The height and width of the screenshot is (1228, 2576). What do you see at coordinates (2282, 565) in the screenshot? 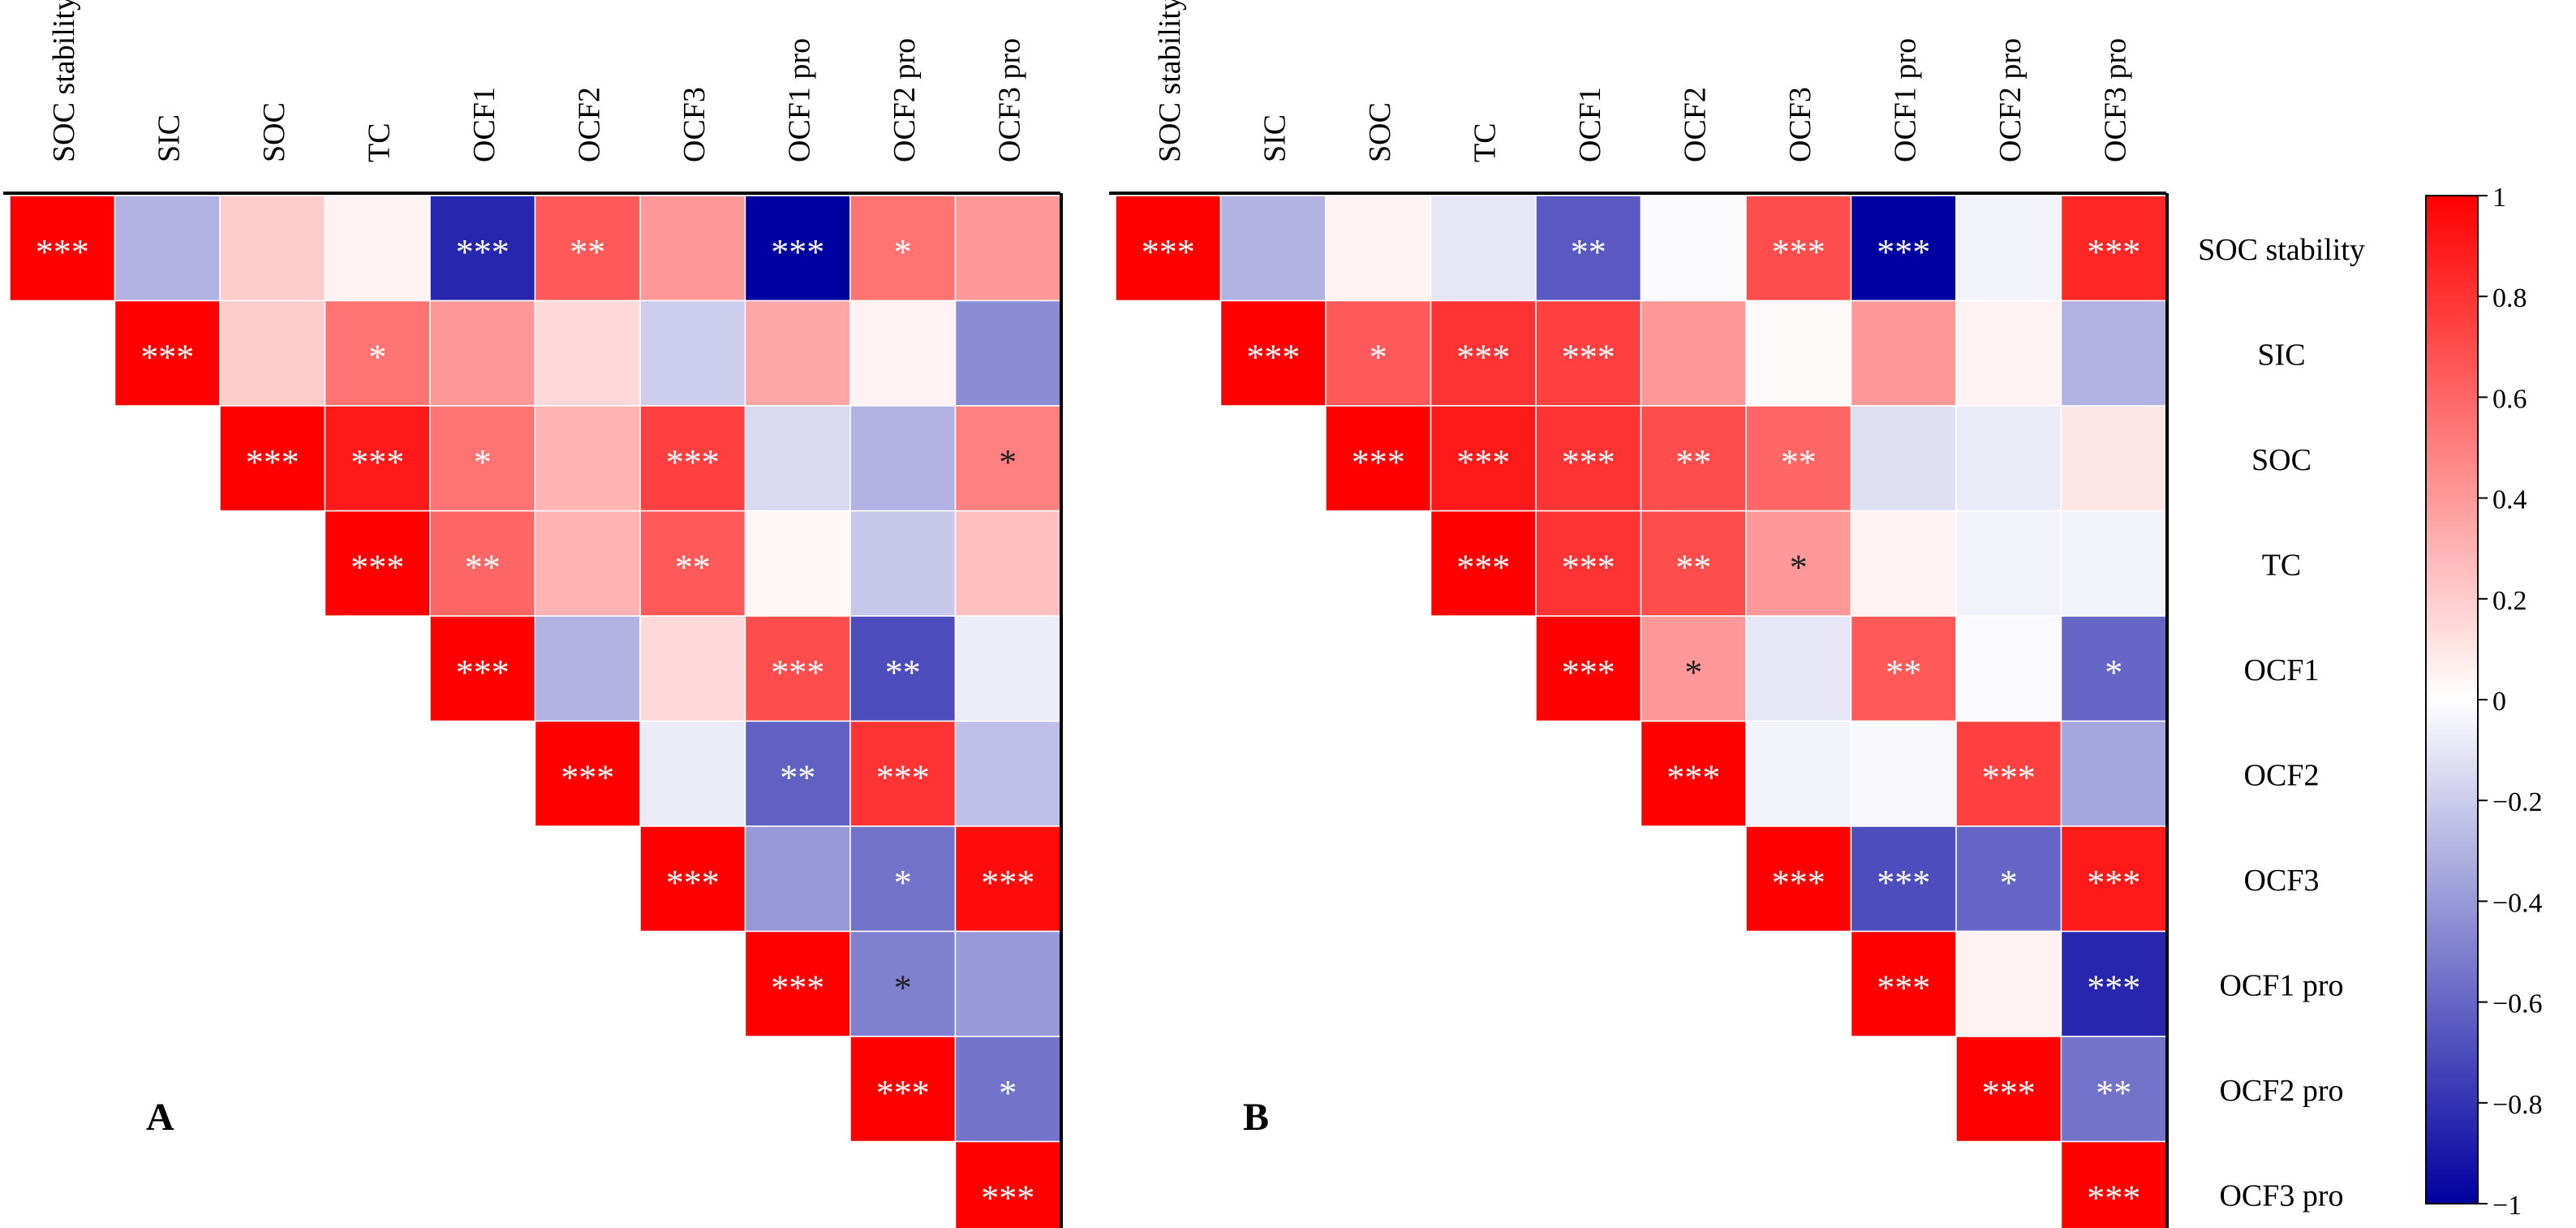
I see `row-label: TC` at bounding box center [2282, 565].